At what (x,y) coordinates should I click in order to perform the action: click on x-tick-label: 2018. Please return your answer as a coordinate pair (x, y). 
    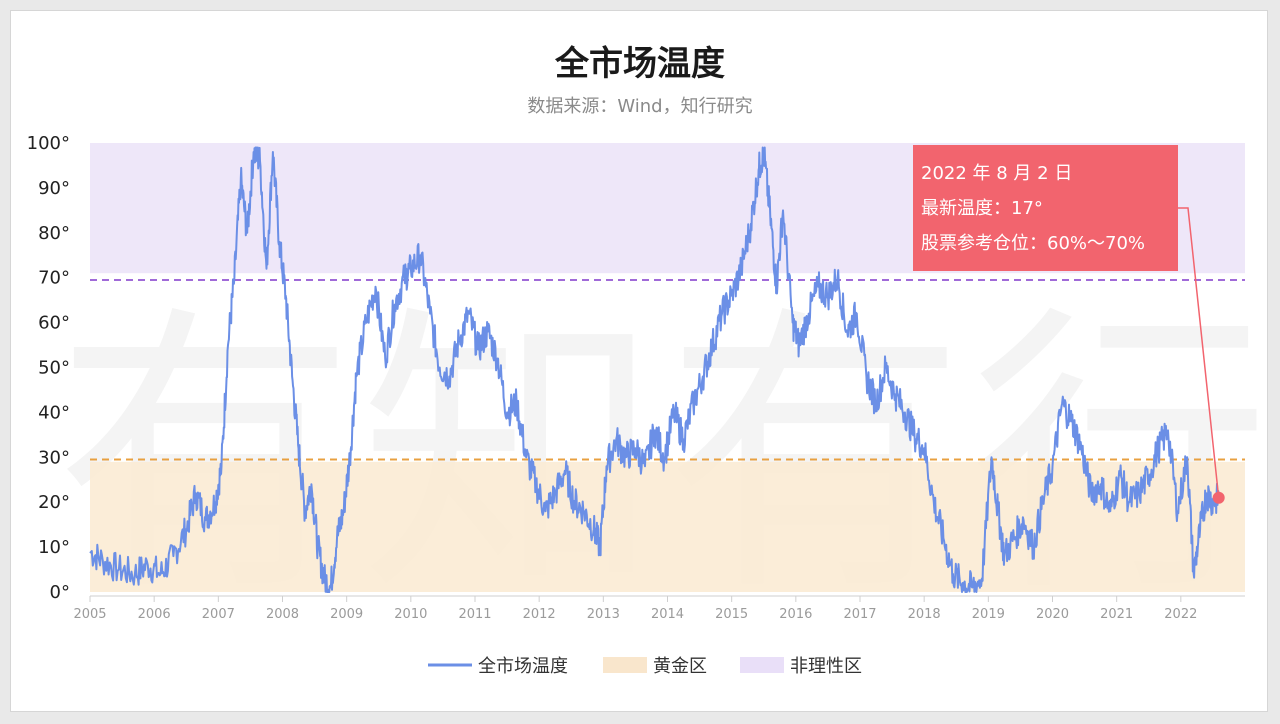
    Looking at the image, I should click on (924, 614).